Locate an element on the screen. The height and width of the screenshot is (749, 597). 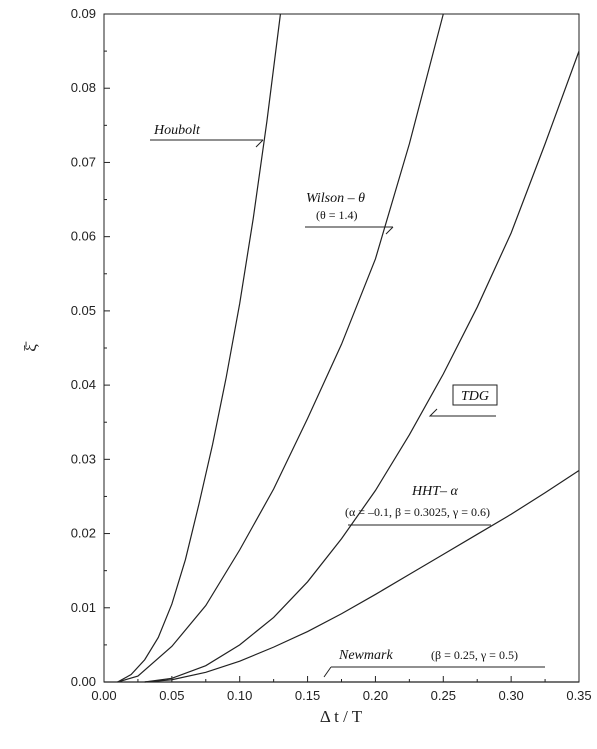
y-axis: 0.00 0.01 0.02 0.03 0.04 0.05 0.06 0.07 0.08 0.09 is located at coordinates (90, 347).